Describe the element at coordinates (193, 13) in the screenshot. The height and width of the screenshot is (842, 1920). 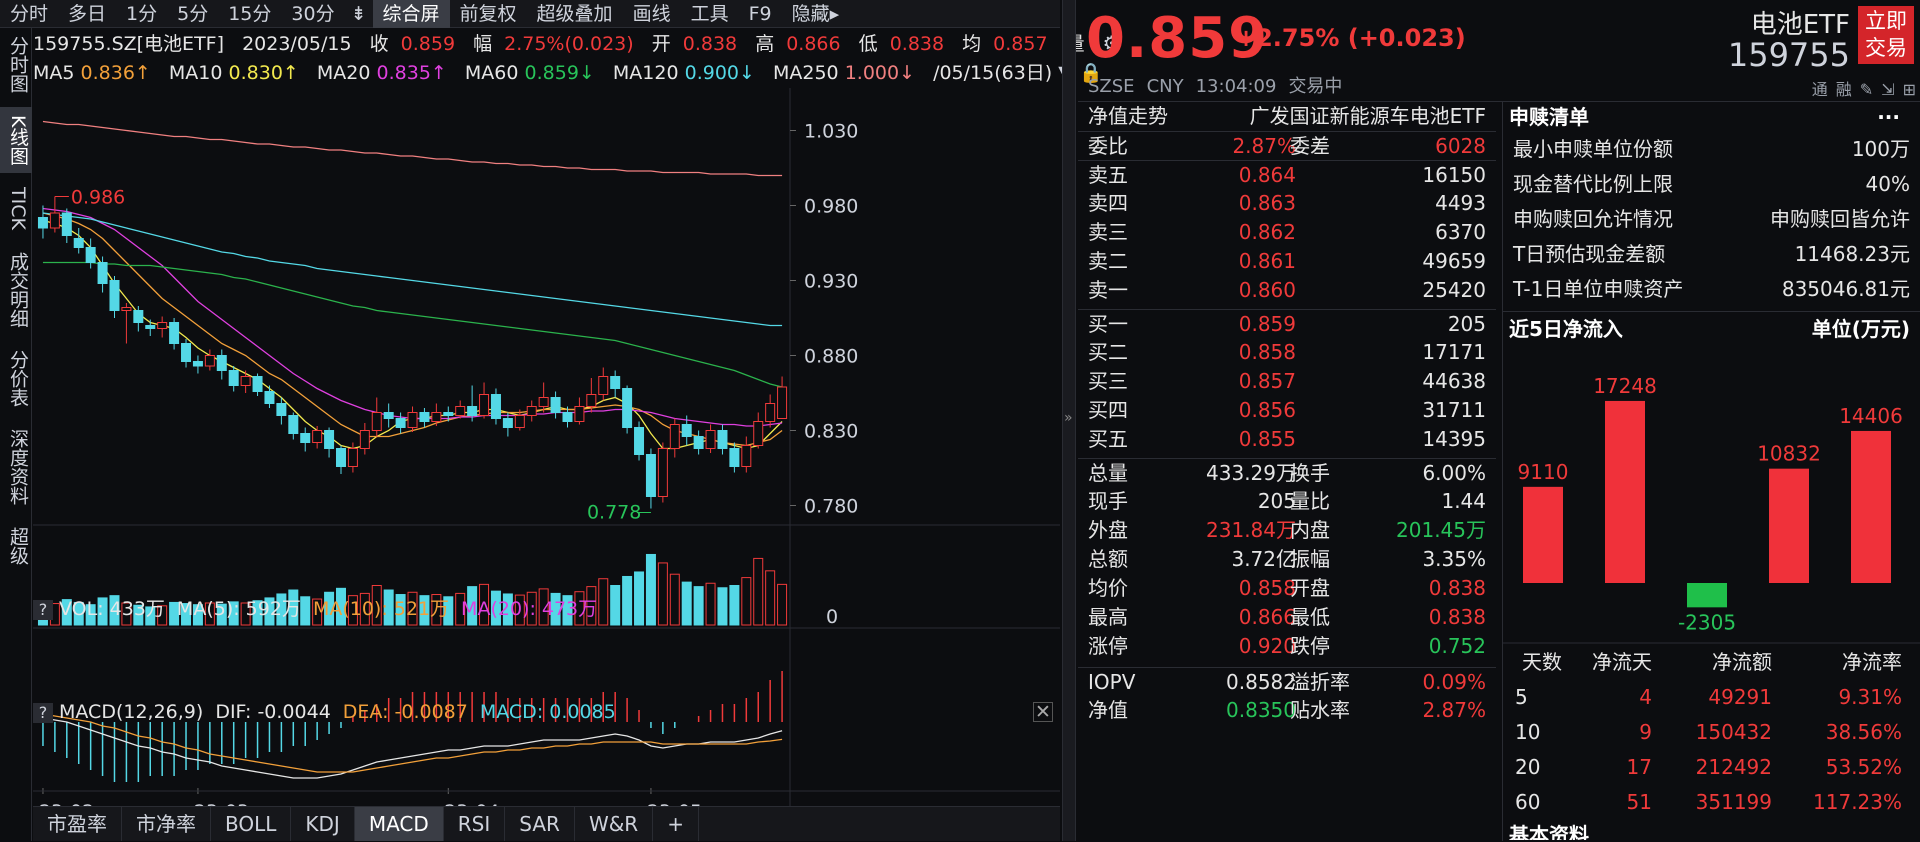
I see `toolbar-tab-3: 5分` at that location.